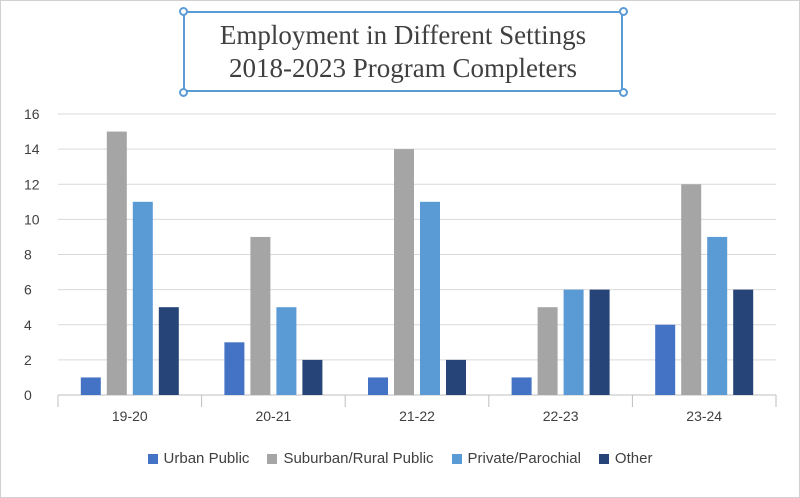 This screenshot has height=498, width=800. I want to click on x-tick-label: 22-23, so click(561, 416).